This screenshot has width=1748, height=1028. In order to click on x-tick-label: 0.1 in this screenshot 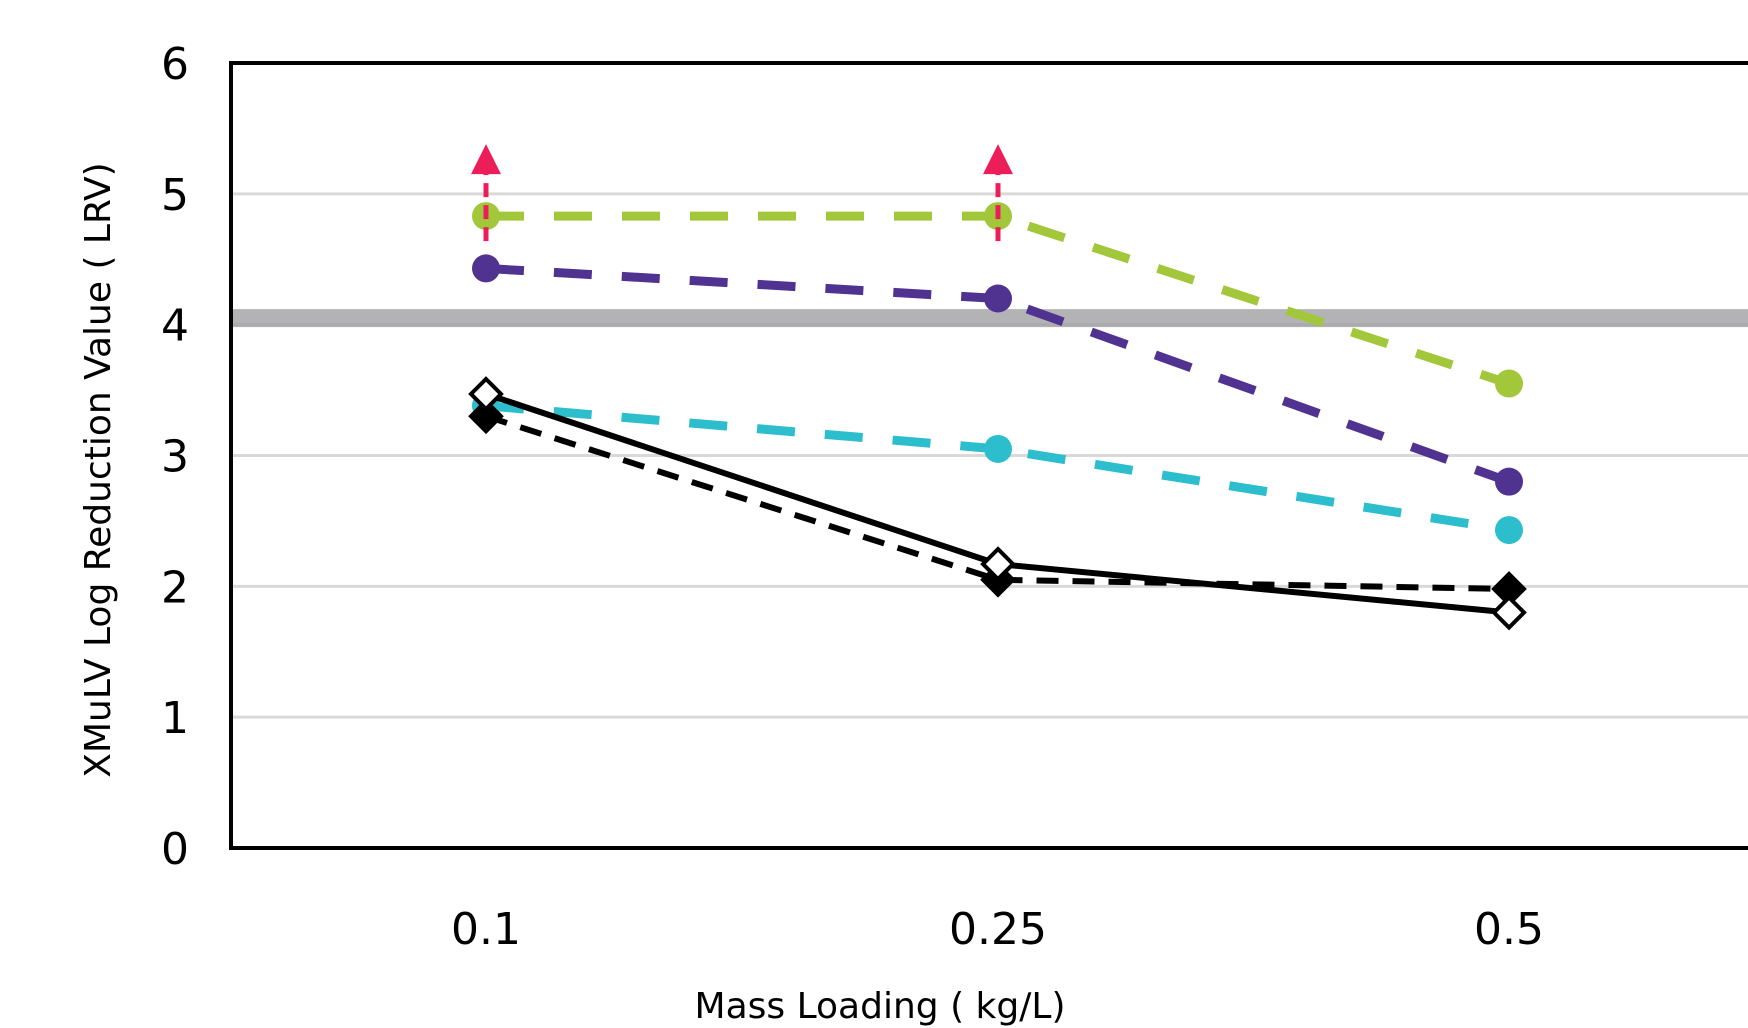, I will do `click(486, 929)`.